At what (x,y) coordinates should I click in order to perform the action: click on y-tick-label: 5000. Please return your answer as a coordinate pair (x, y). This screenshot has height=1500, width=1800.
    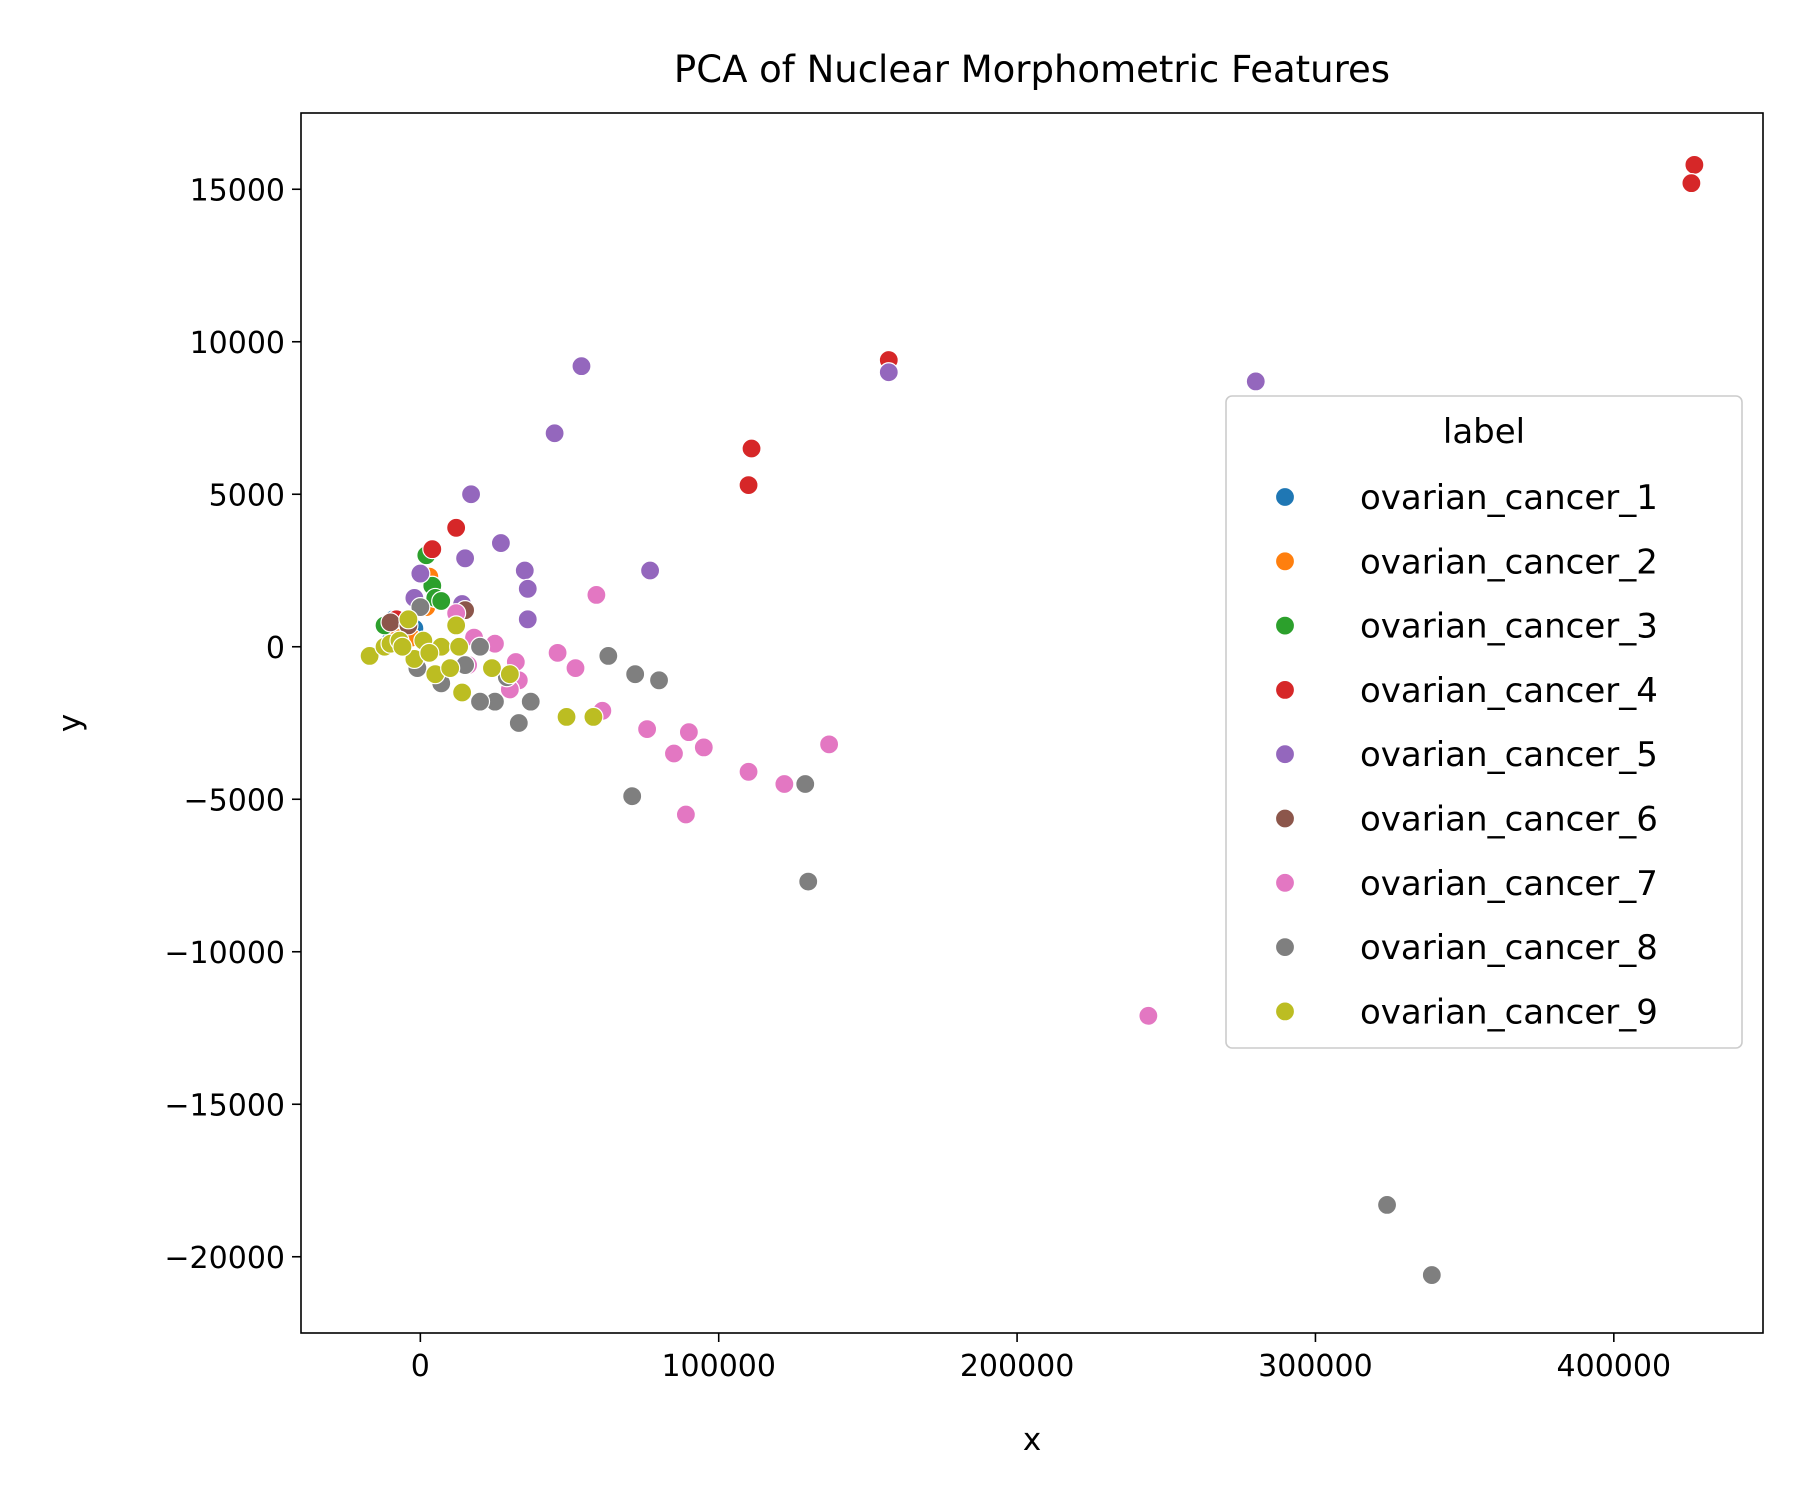
    Looking at the image, I should click on (247, 495).